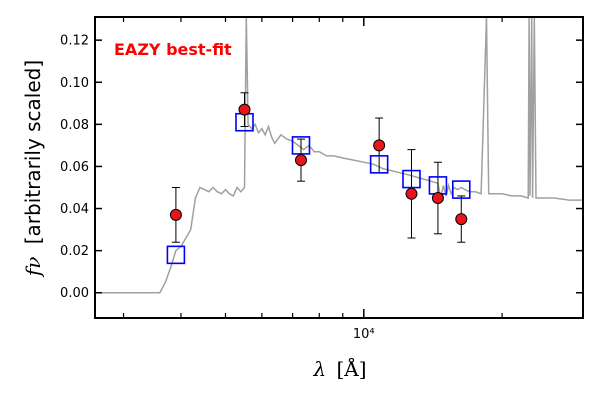  Describe the element at coordinates (319, 369) in the screenshot. I see `x-axis-symbol: λ` at that location.